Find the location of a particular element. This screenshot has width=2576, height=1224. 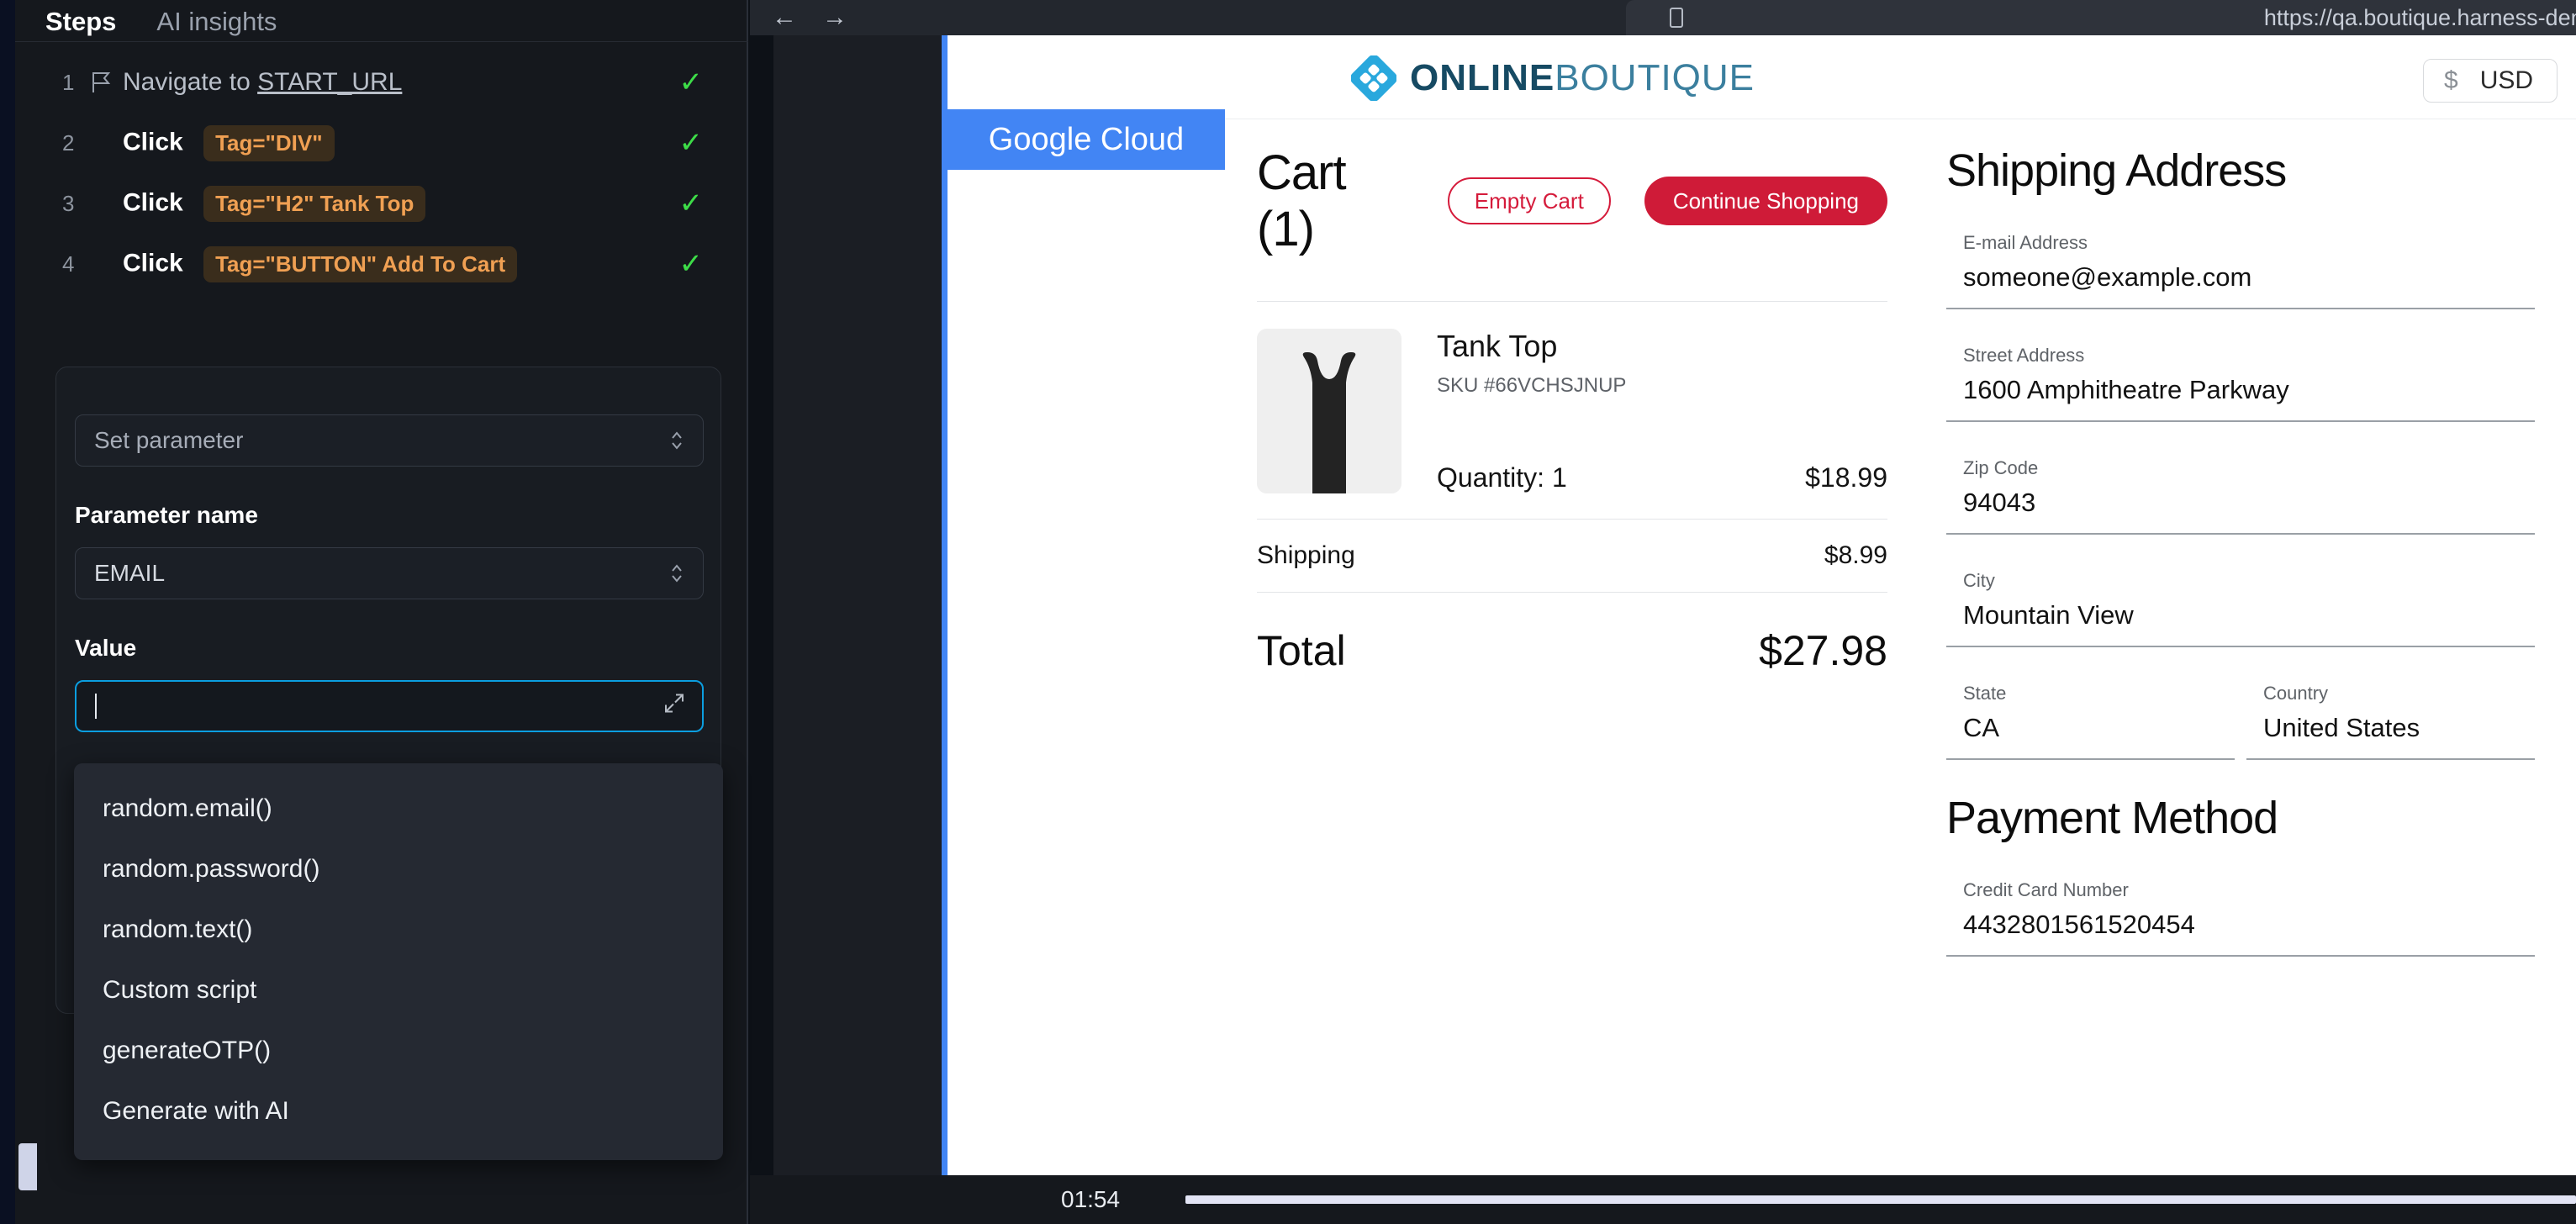

dropdown-option: Custom script is located at coordinates (180, 990).